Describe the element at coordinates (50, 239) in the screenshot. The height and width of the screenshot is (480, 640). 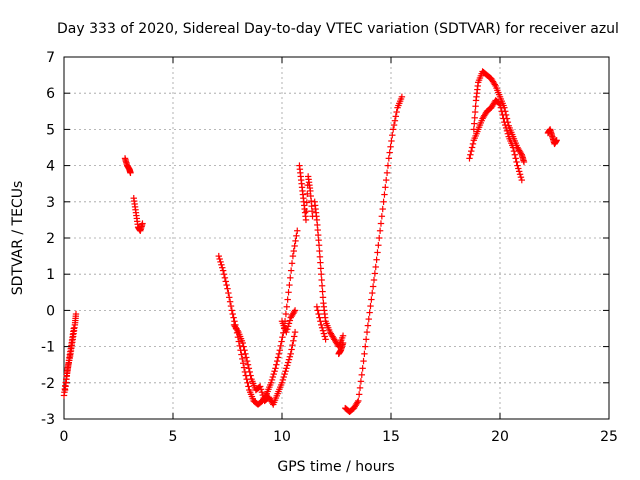
I see `y-tick-label: 2` at that location.